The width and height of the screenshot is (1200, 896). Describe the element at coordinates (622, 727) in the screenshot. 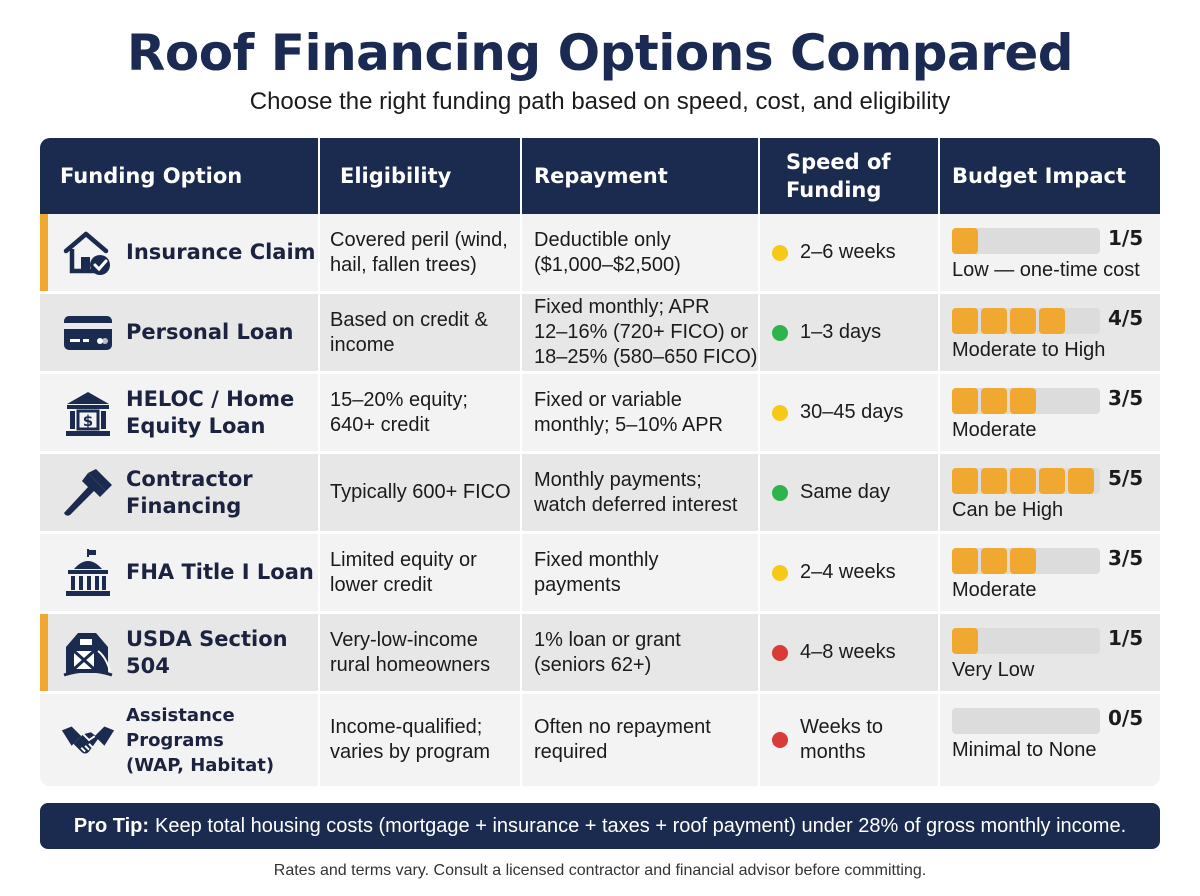

I see `repayment-line-1: Often no repayment` at that location.